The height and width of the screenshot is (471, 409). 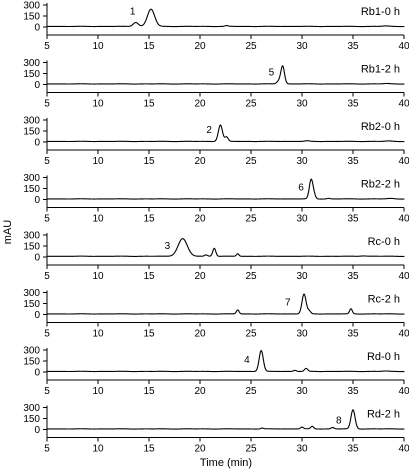 What do you see at coordinates (380, 70) in the screenshot?
I see `panel-label: Rb1-2 h` at bounding box center [380, 70].